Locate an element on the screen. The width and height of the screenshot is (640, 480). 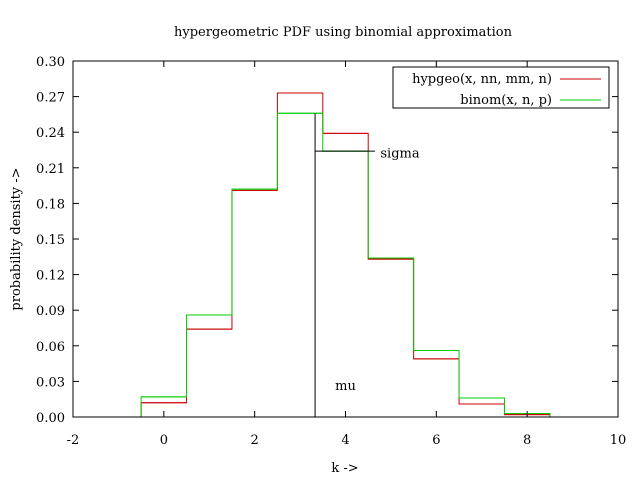
legend-label: binom(x, n, p) is located at coordinates (506, 100).